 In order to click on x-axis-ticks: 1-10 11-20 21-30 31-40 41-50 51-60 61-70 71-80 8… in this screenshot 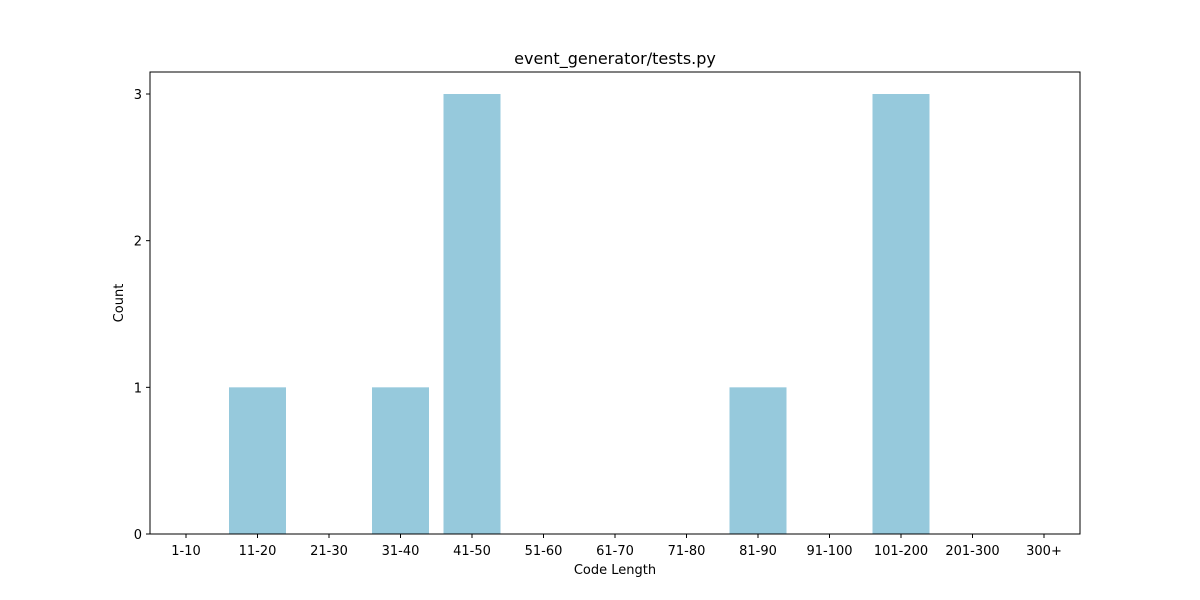, I will do `click(616, 546)`.